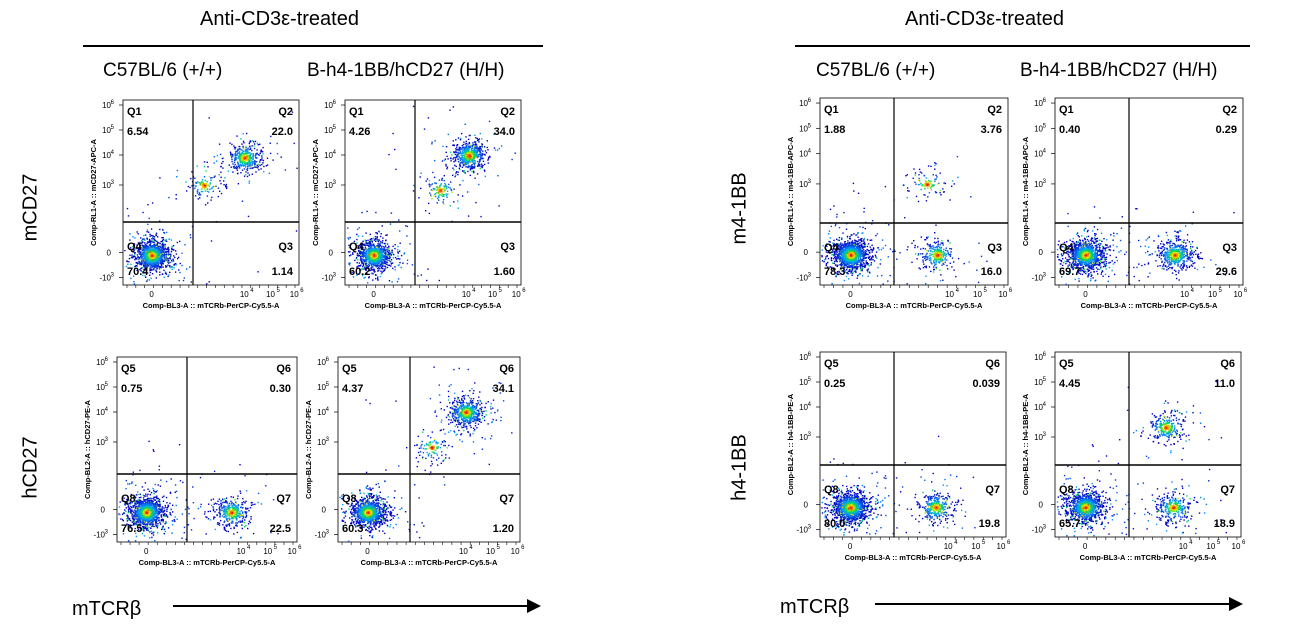 The width and height of the screenshot is (1294, 633). What do you see at coordinates (285, 112) in the screenshot?
I see `quadrant-name: Q2` at bounding box center [285, 112].